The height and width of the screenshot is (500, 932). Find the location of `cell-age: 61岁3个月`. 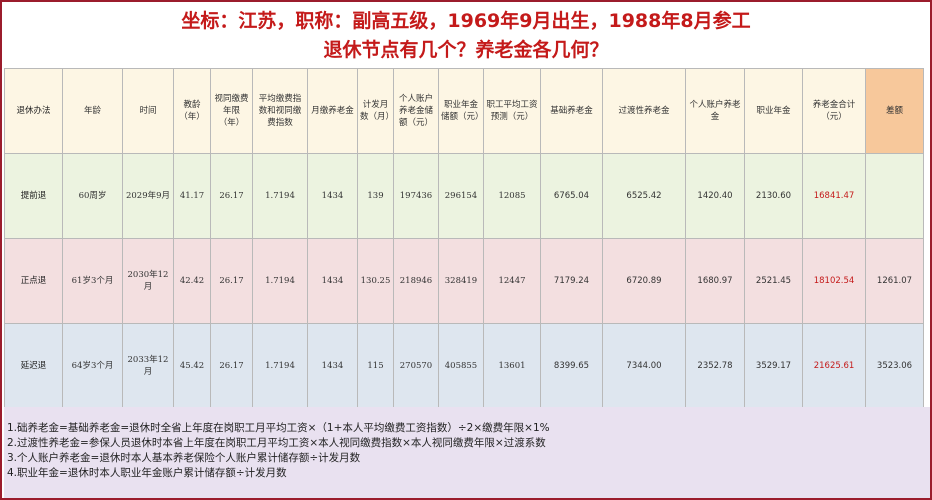

cell-age: 61岁3个月 is located at coordinates (92, 281).